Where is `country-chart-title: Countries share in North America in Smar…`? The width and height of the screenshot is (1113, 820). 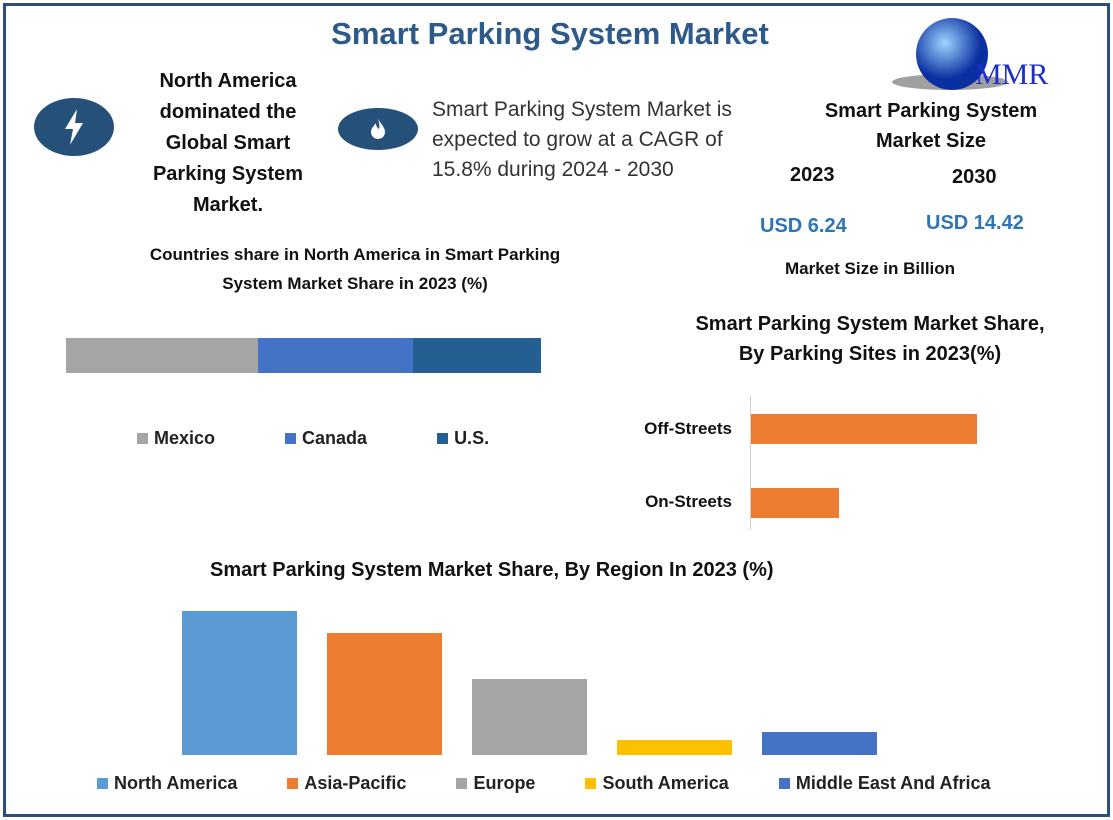
country-chart-title: Countries share in North America in Smar… is located at coordinates (355, 269).